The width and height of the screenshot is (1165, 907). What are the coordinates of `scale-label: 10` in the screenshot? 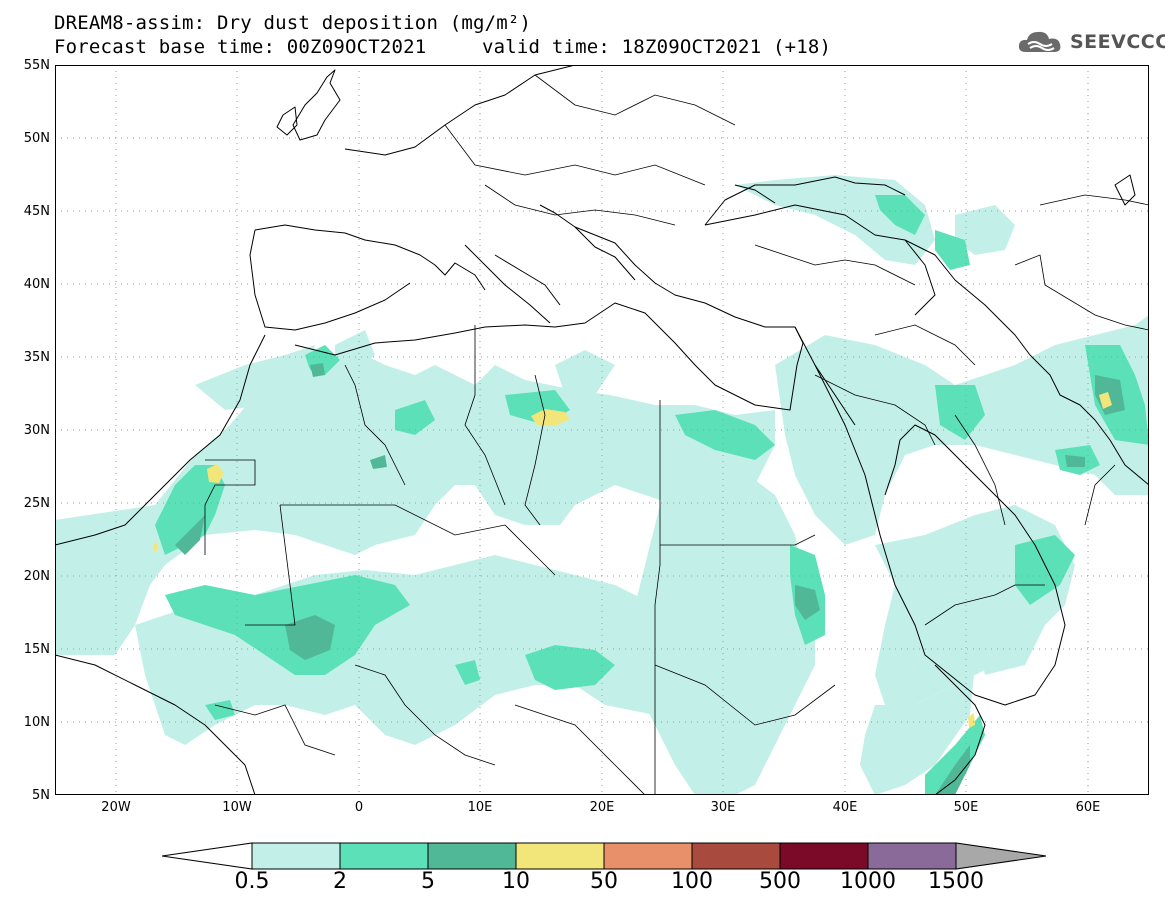 It's located at (516, 881).